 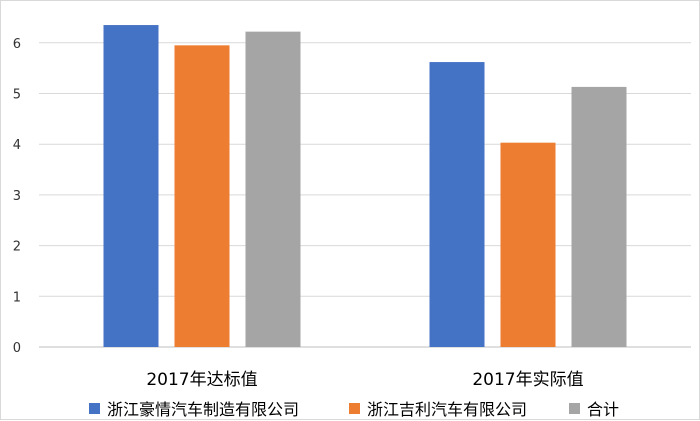 What do you see at coordinates (603, 409) in the screenshot?
I see `legend-label: 合计` at bounding box center [603, 409].